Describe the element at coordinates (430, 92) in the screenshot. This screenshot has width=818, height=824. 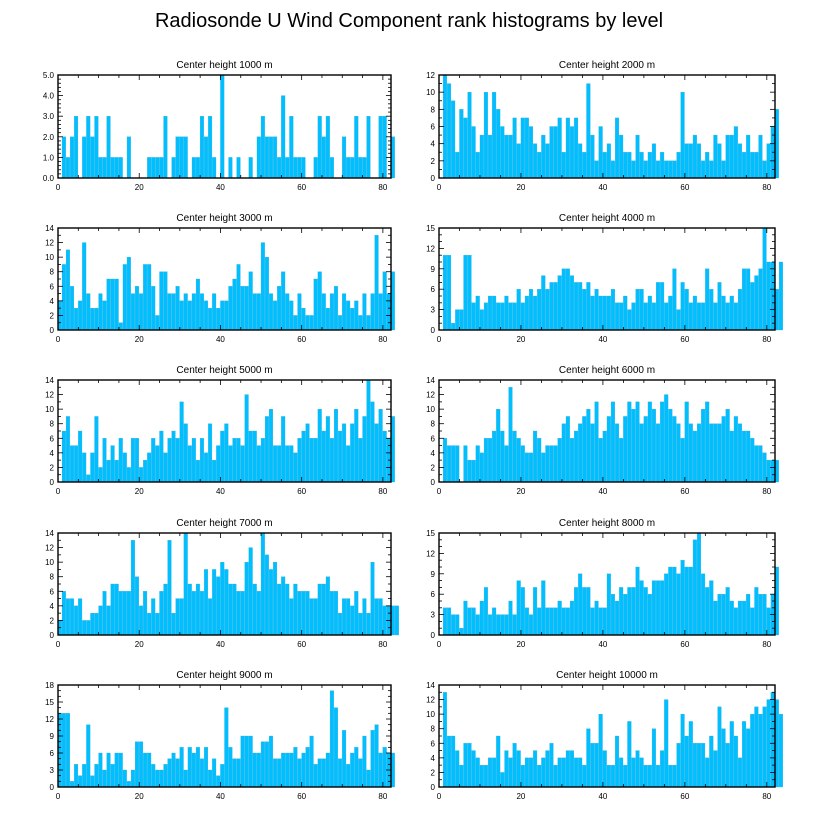
I see `y-tick-label: 10` at that location.